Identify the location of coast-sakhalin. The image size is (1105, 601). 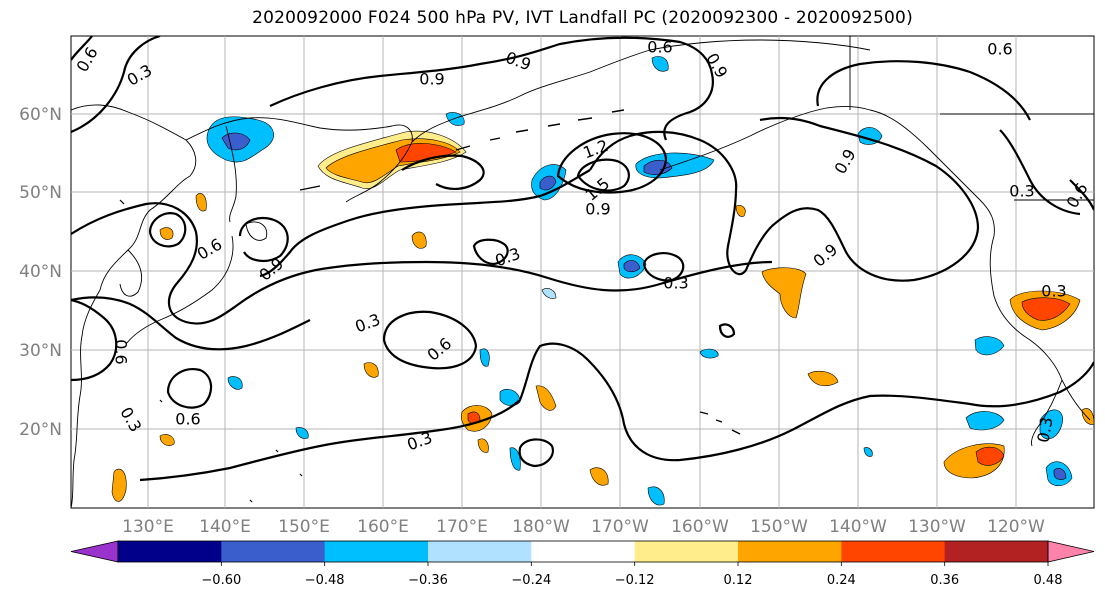
(231, 174).